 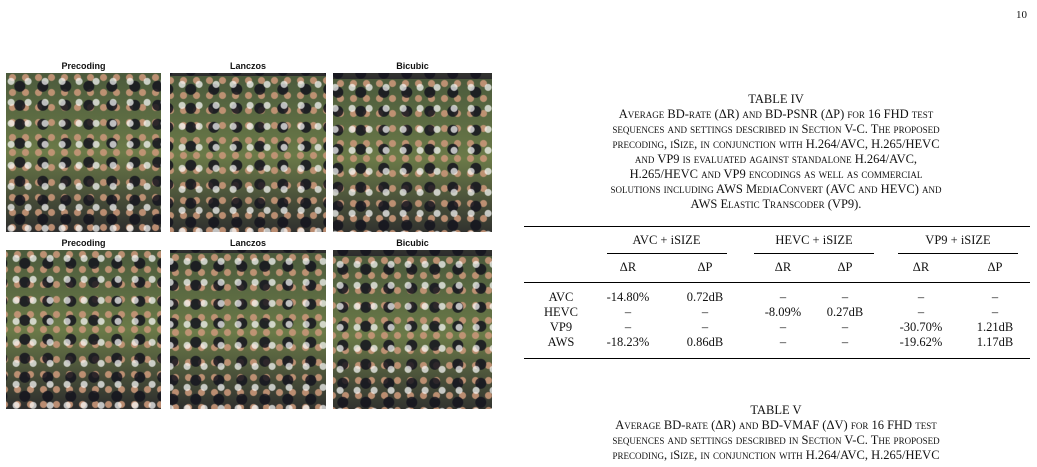 What do you see at coordinates (561, 297) in the screenshot?
I see `row-label: AVC` at bounding box center [561, 297].